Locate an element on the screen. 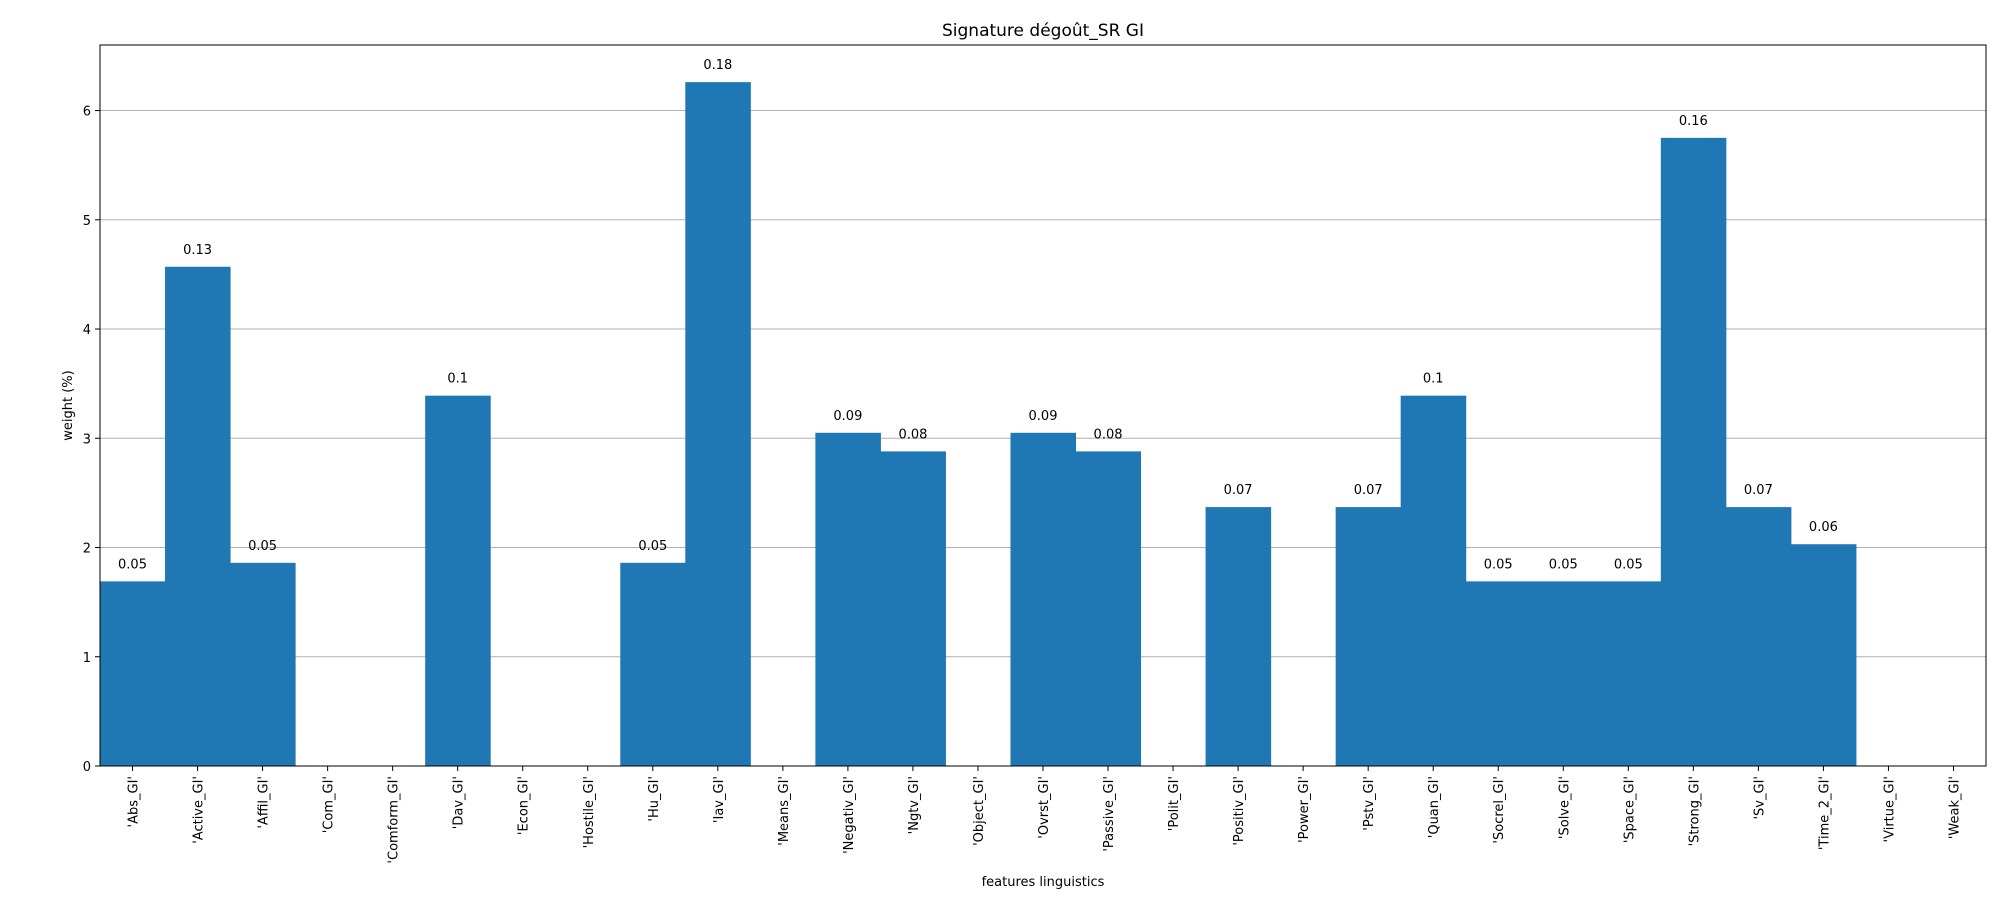 This screenshot has width=2000, height=900. data-label: 0.06 is located at coordinates (1823, 527).